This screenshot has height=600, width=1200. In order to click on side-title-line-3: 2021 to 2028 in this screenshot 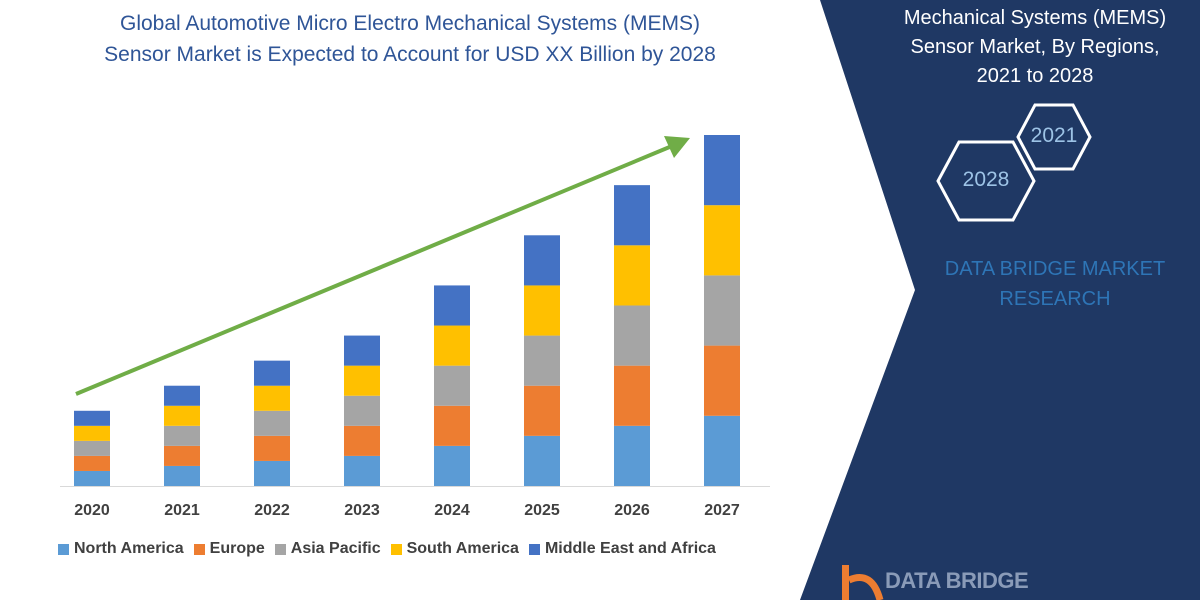, I will do `click(1035, 76)`.